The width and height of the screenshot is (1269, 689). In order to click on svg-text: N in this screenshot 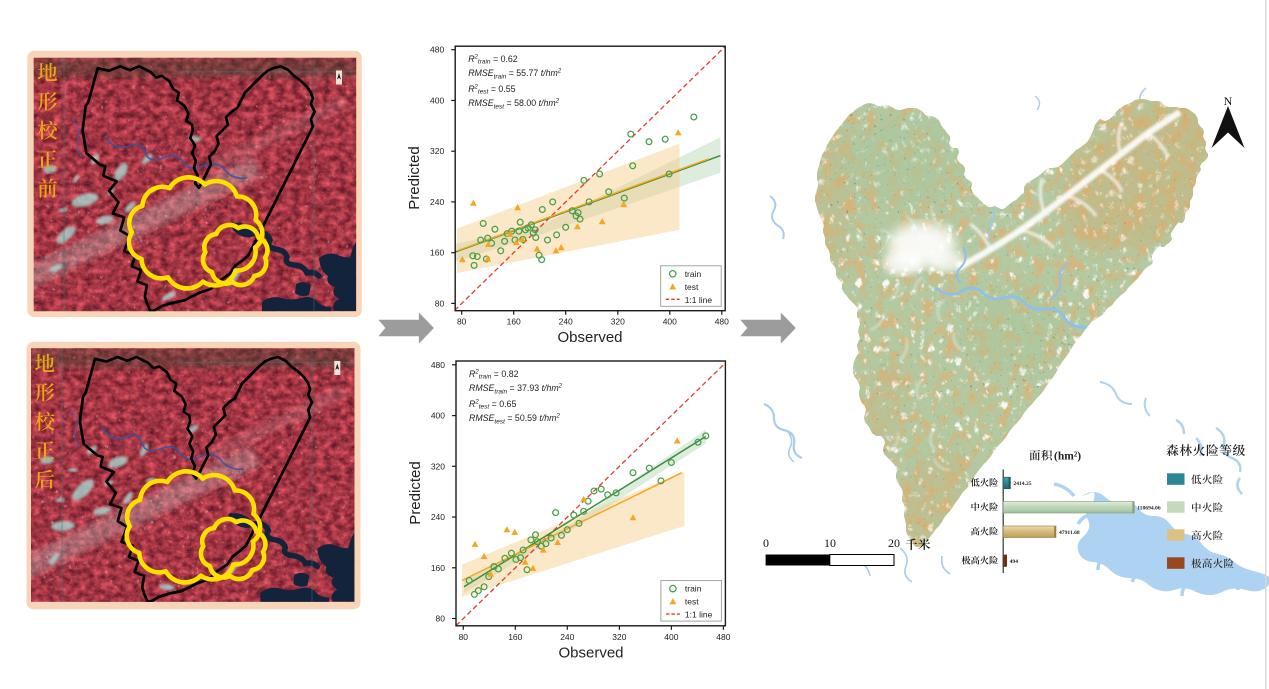, I will do `click(1228, 101)`.